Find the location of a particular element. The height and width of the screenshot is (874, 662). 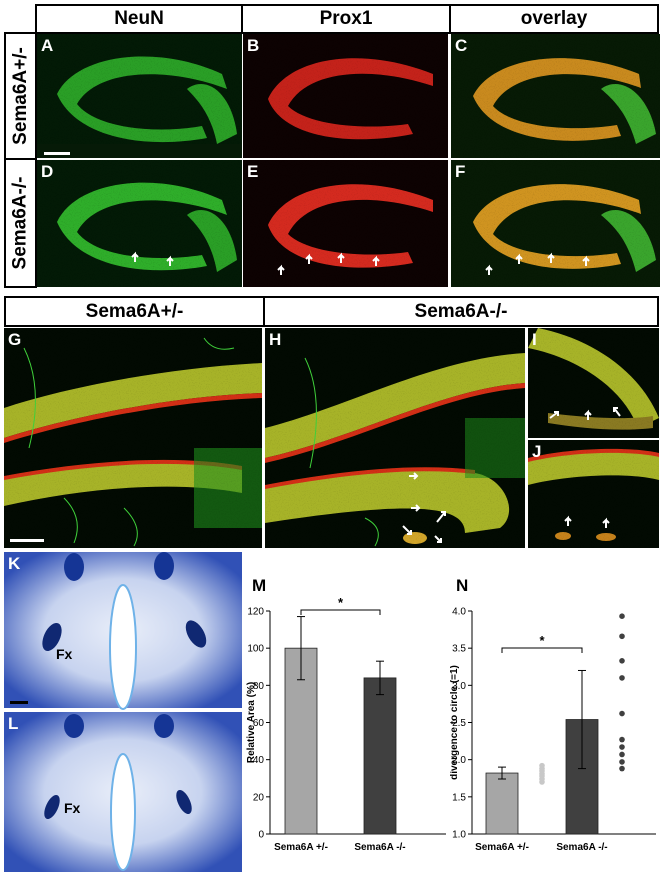

panel-letter-a: A is located at coordinates (47, 45).